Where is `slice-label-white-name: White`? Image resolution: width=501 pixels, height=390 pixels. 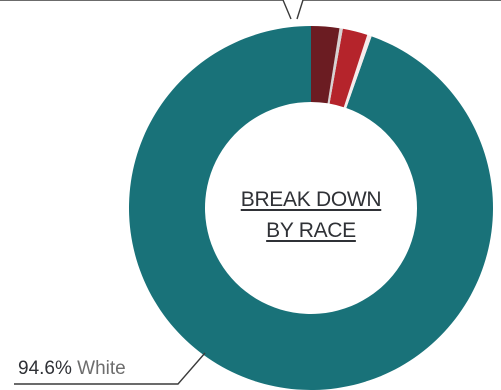 slice-label-white-name: White is located at coordinates (101, 368).